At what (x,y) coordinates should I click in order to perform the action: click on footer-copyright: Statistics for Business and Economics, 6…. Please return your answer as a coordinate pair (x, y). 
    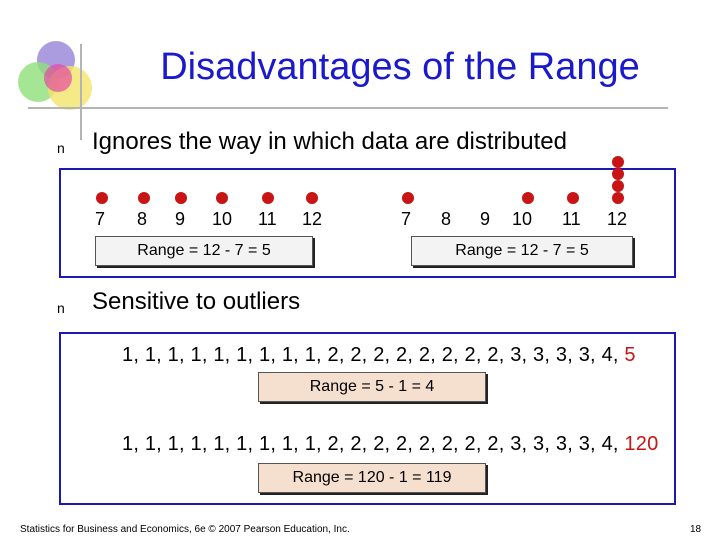
    Looking at the image, I should click on (185, 529).